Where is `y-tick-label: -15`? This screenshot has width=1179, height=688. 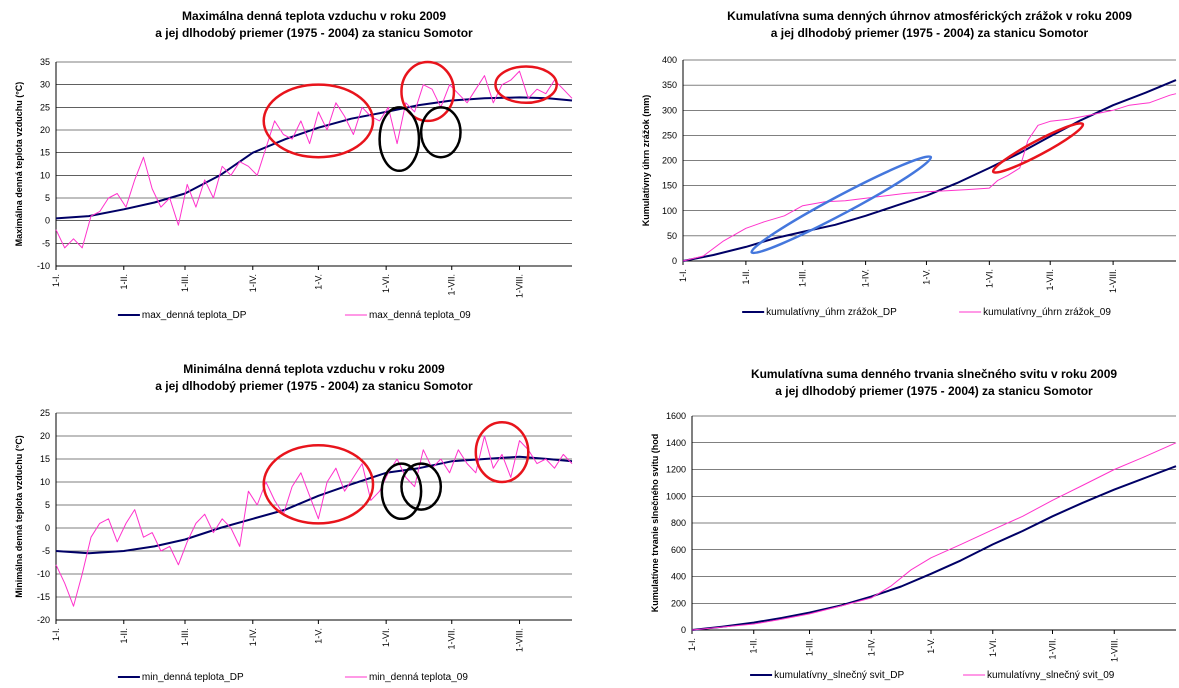 y-tick-label: -15 is located at coordinates (43, 597).